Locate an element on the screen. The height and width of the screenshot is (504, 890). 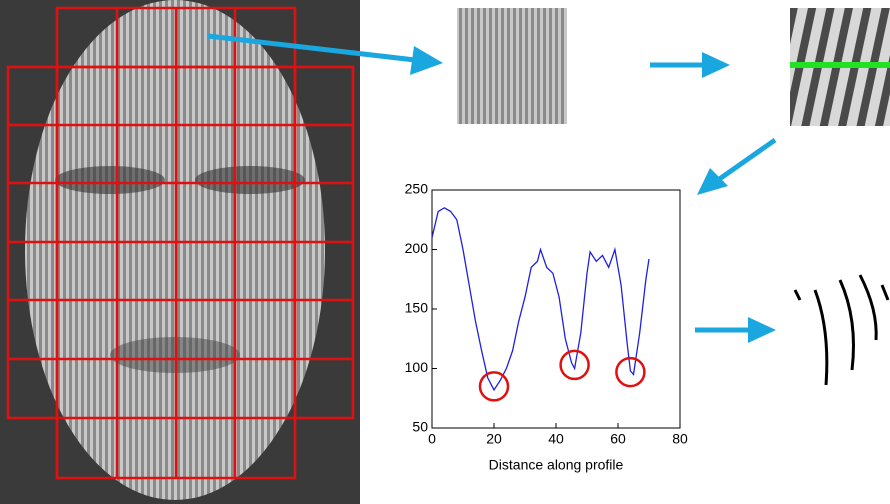
y-tick-label: 200 is located at coordinates (417, 248).